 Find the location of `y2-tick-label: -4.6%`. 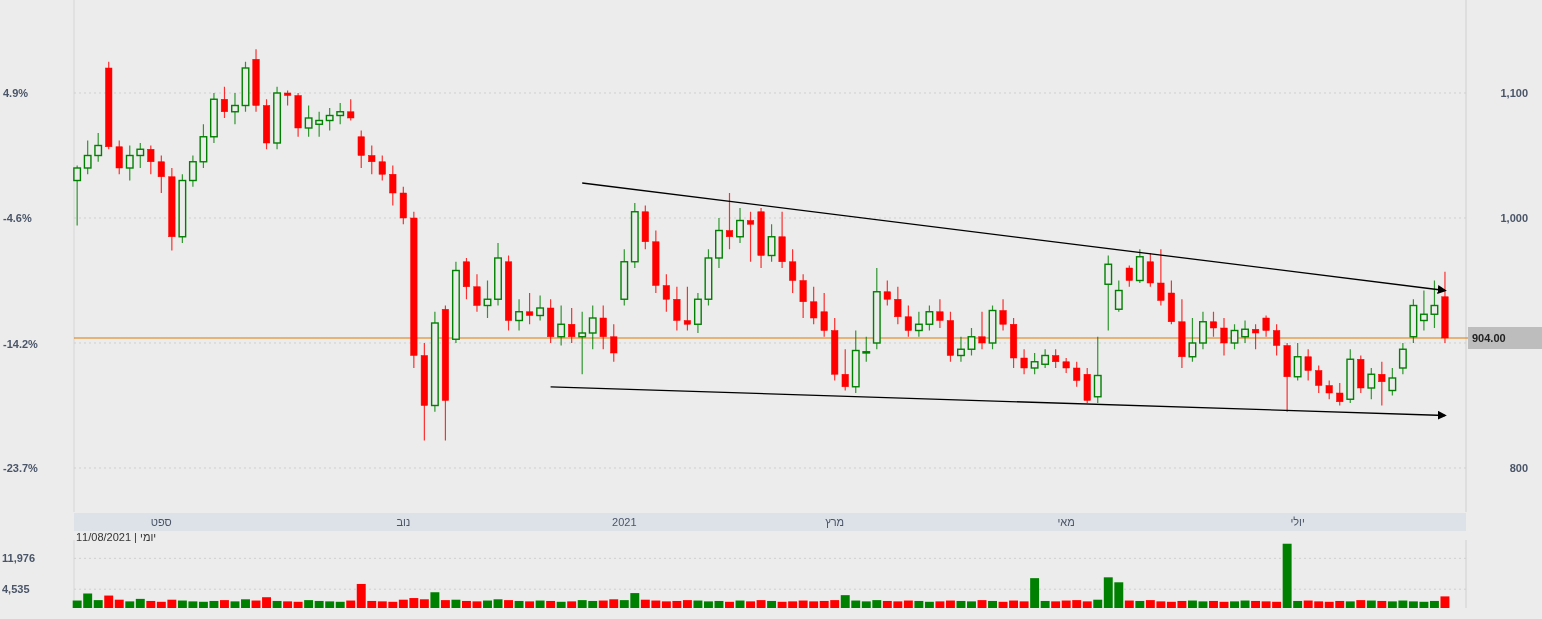

y2-tick-label: -4.6% is located at coordinates (17, 217).